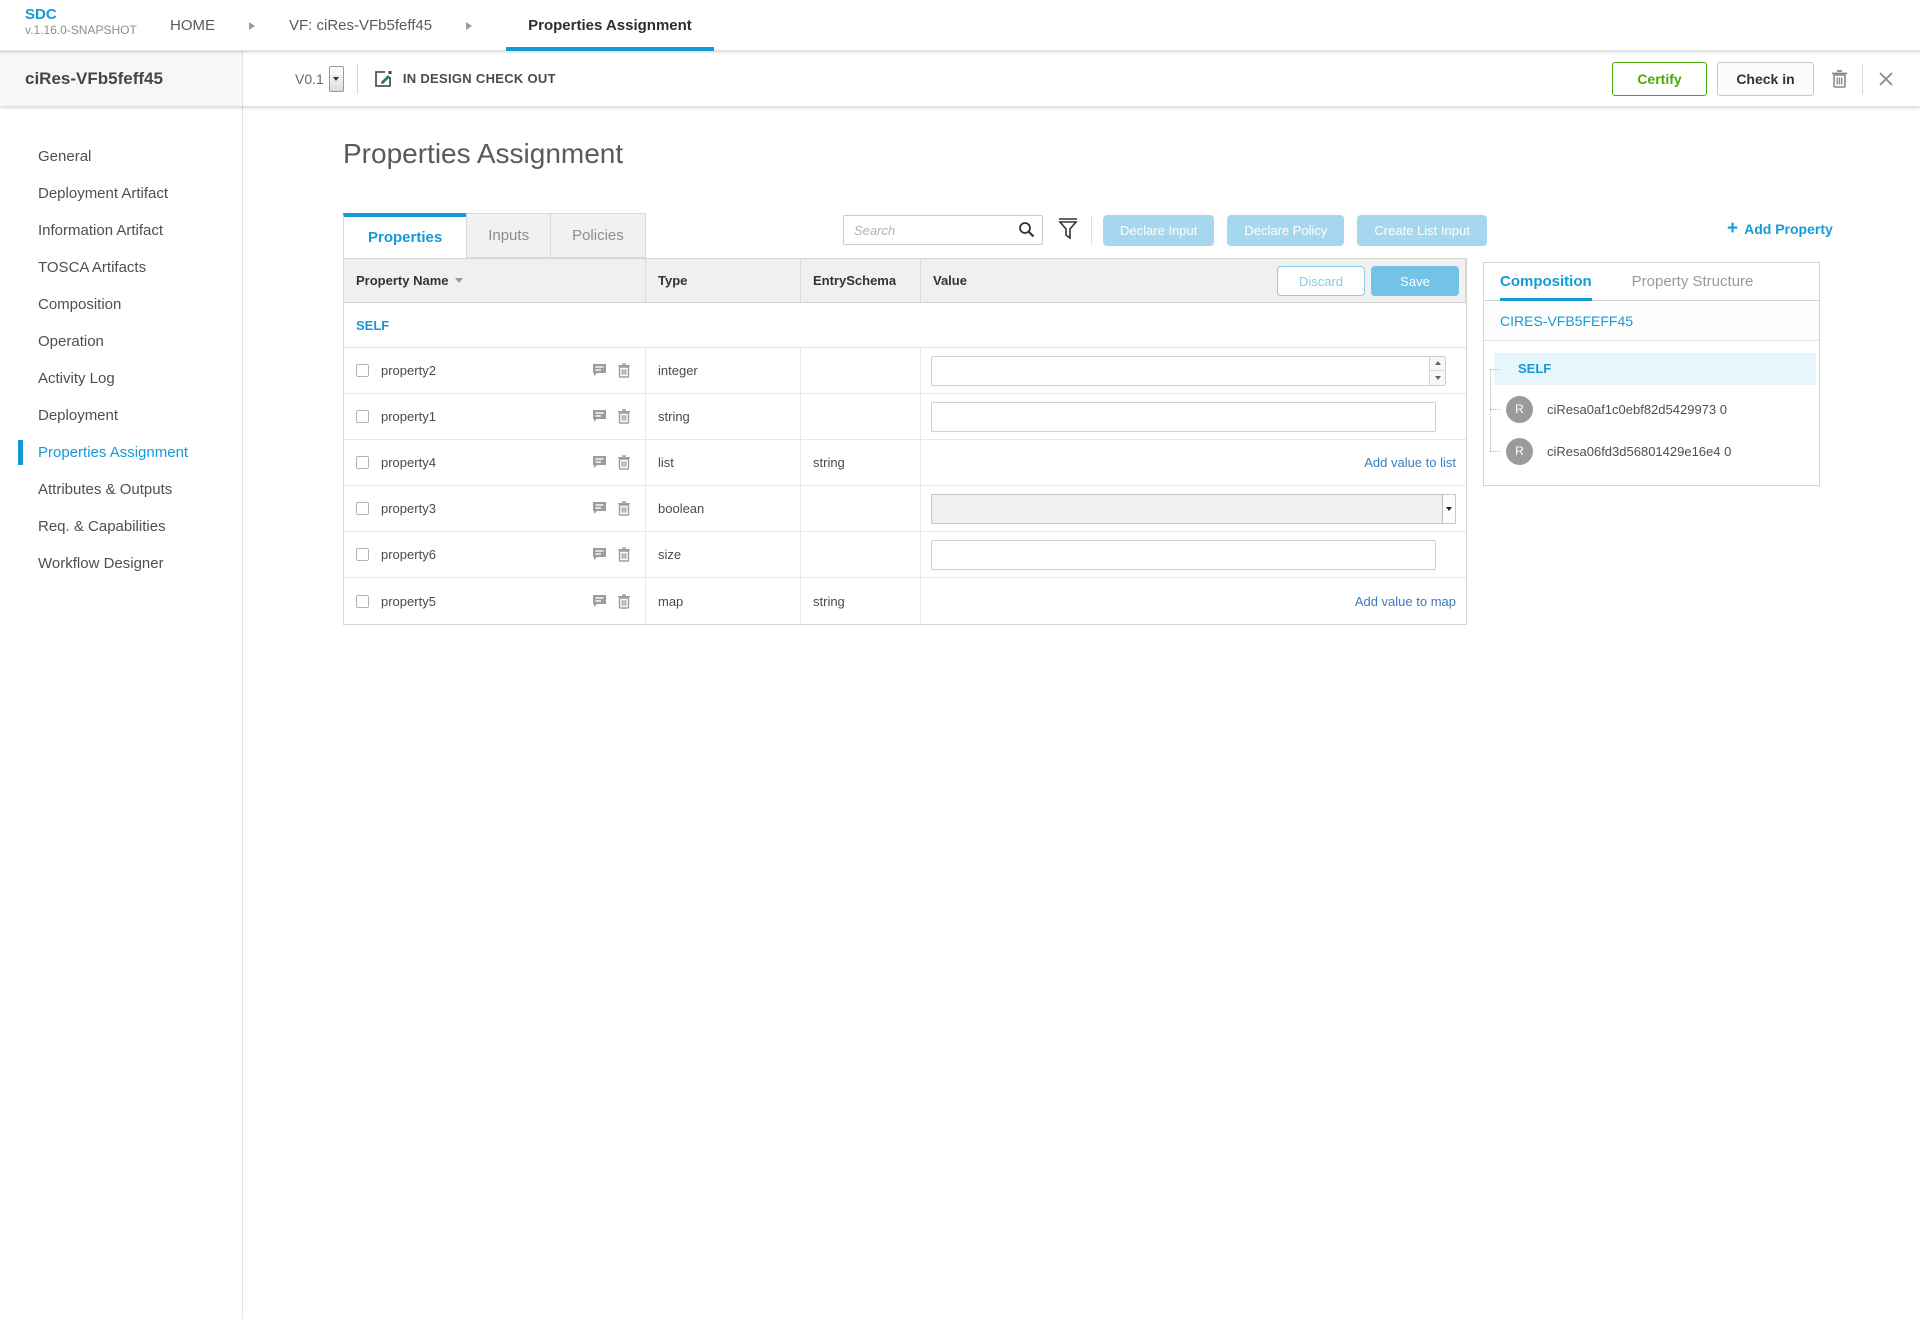 Image resolution: width=1920 pixels, height=1319 pixels. Describe the element at coordinates (1659, 78) in the screenshot. I see `certify-button: Certify` at that location.